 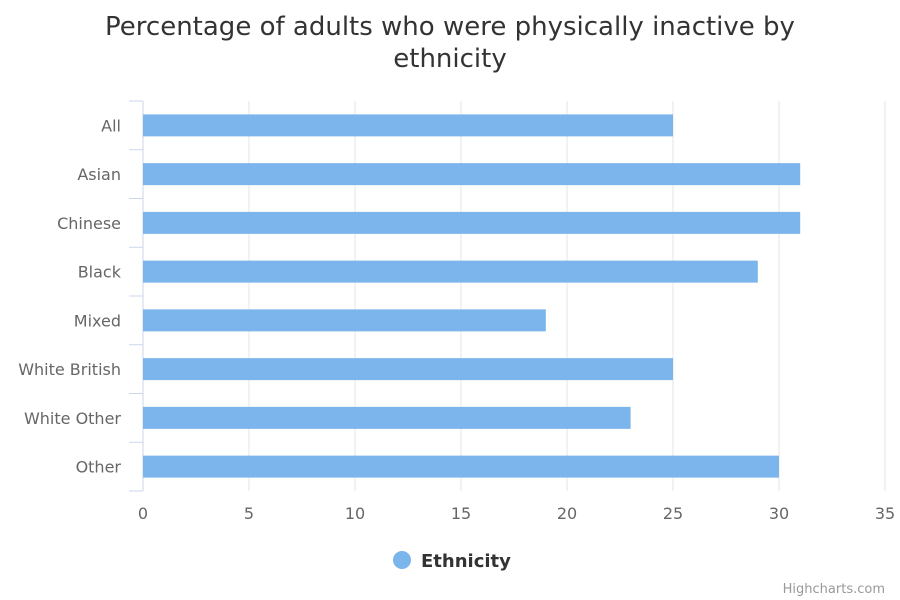 What do you see at coordinates (72, 418) in the screenshot?
I see `category-label: White Other` at bounding box center [72, 418].